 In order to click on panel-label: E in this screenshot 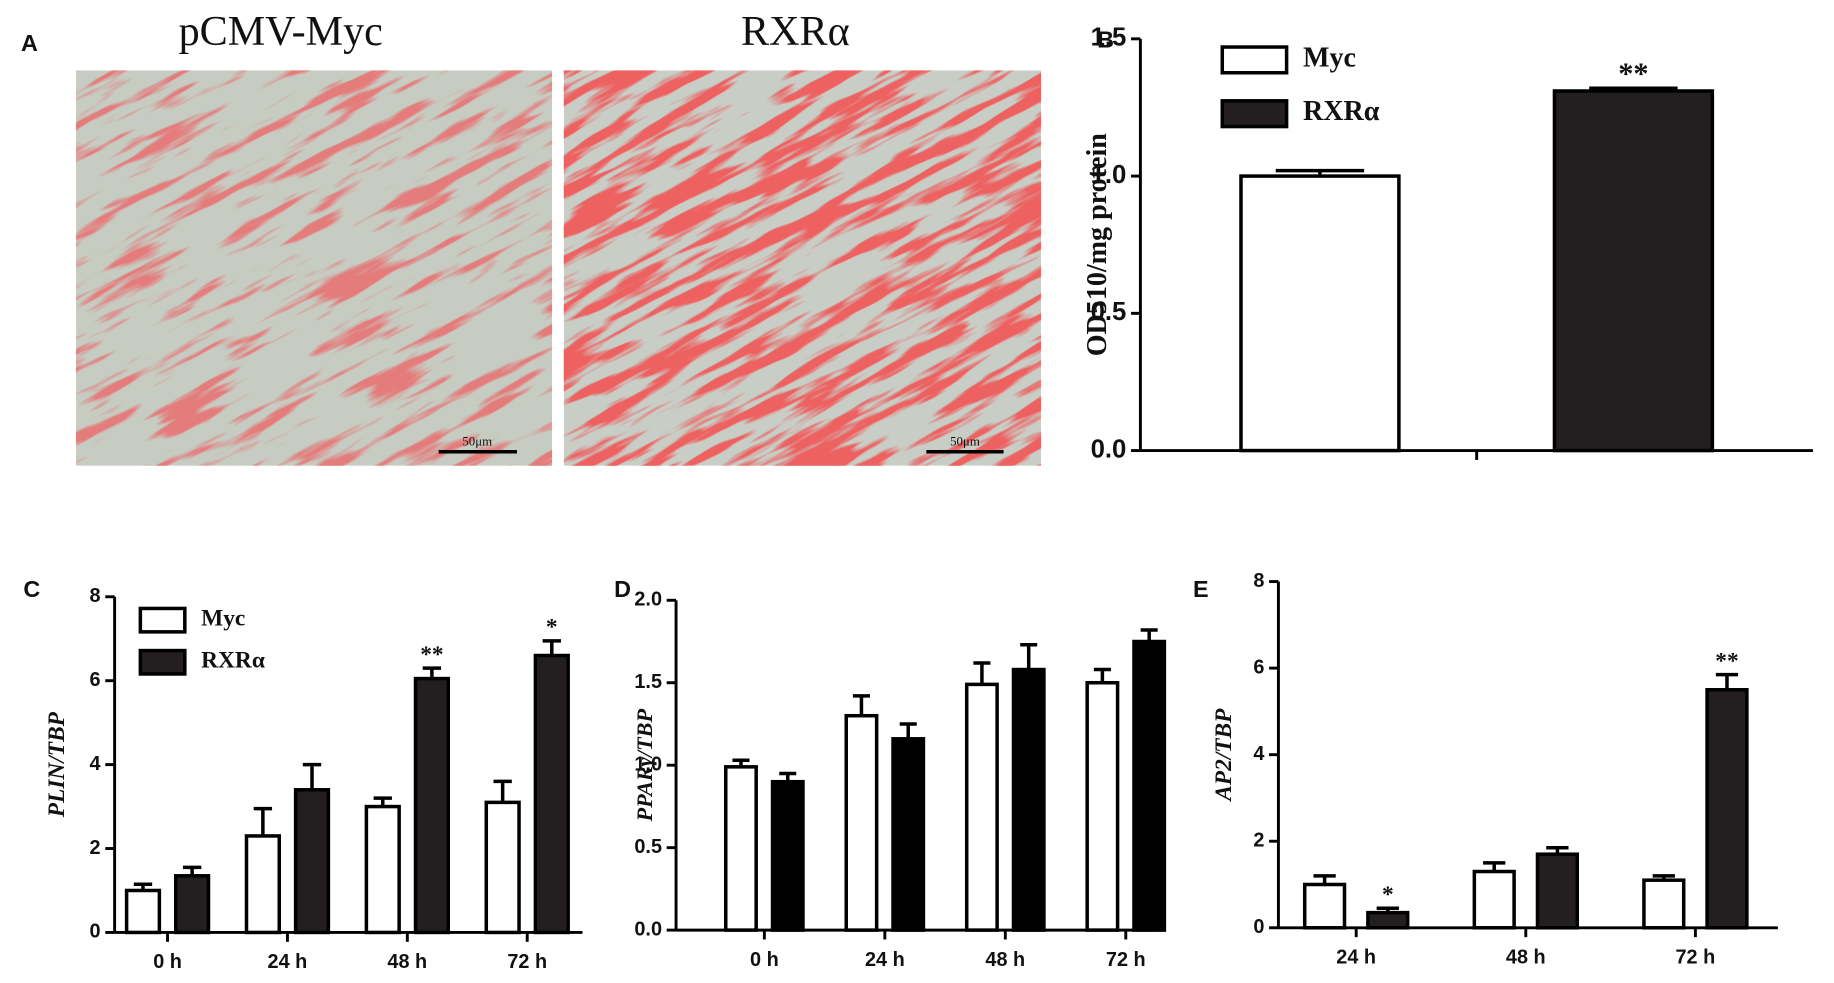, I will do `click(1201, 589)`.